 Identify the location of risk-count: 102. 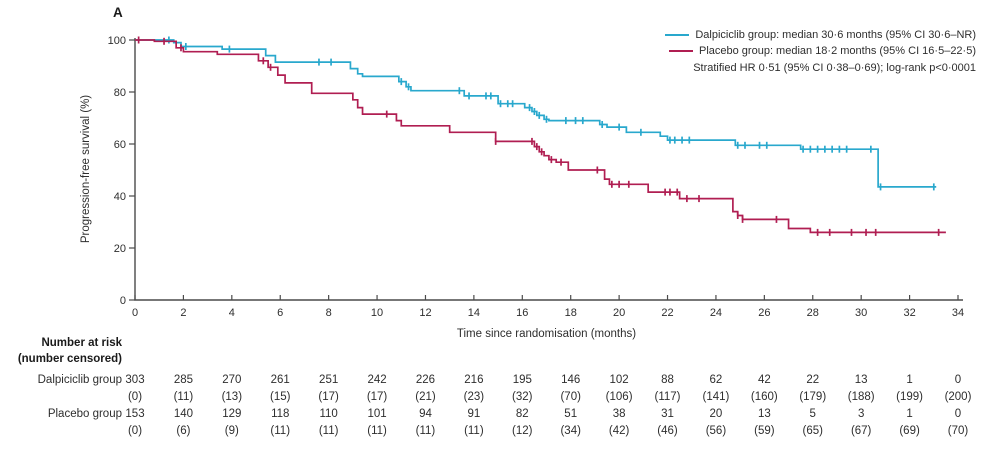
(619, 380).